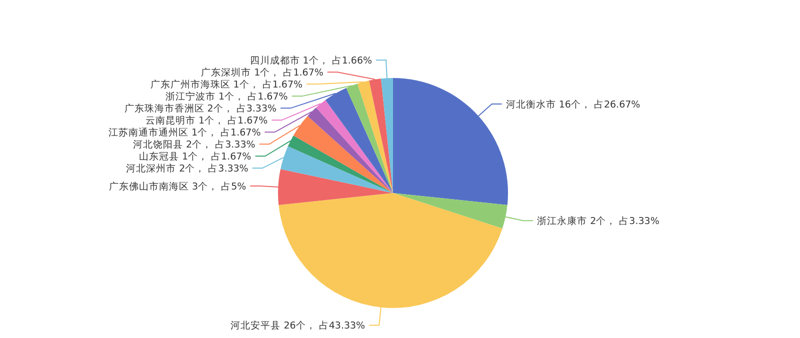 This screenshot has height=338, width=800. I want to click on slice-label: 江苏南通市通州区 1个， 占1.67%, so click(184, 132).